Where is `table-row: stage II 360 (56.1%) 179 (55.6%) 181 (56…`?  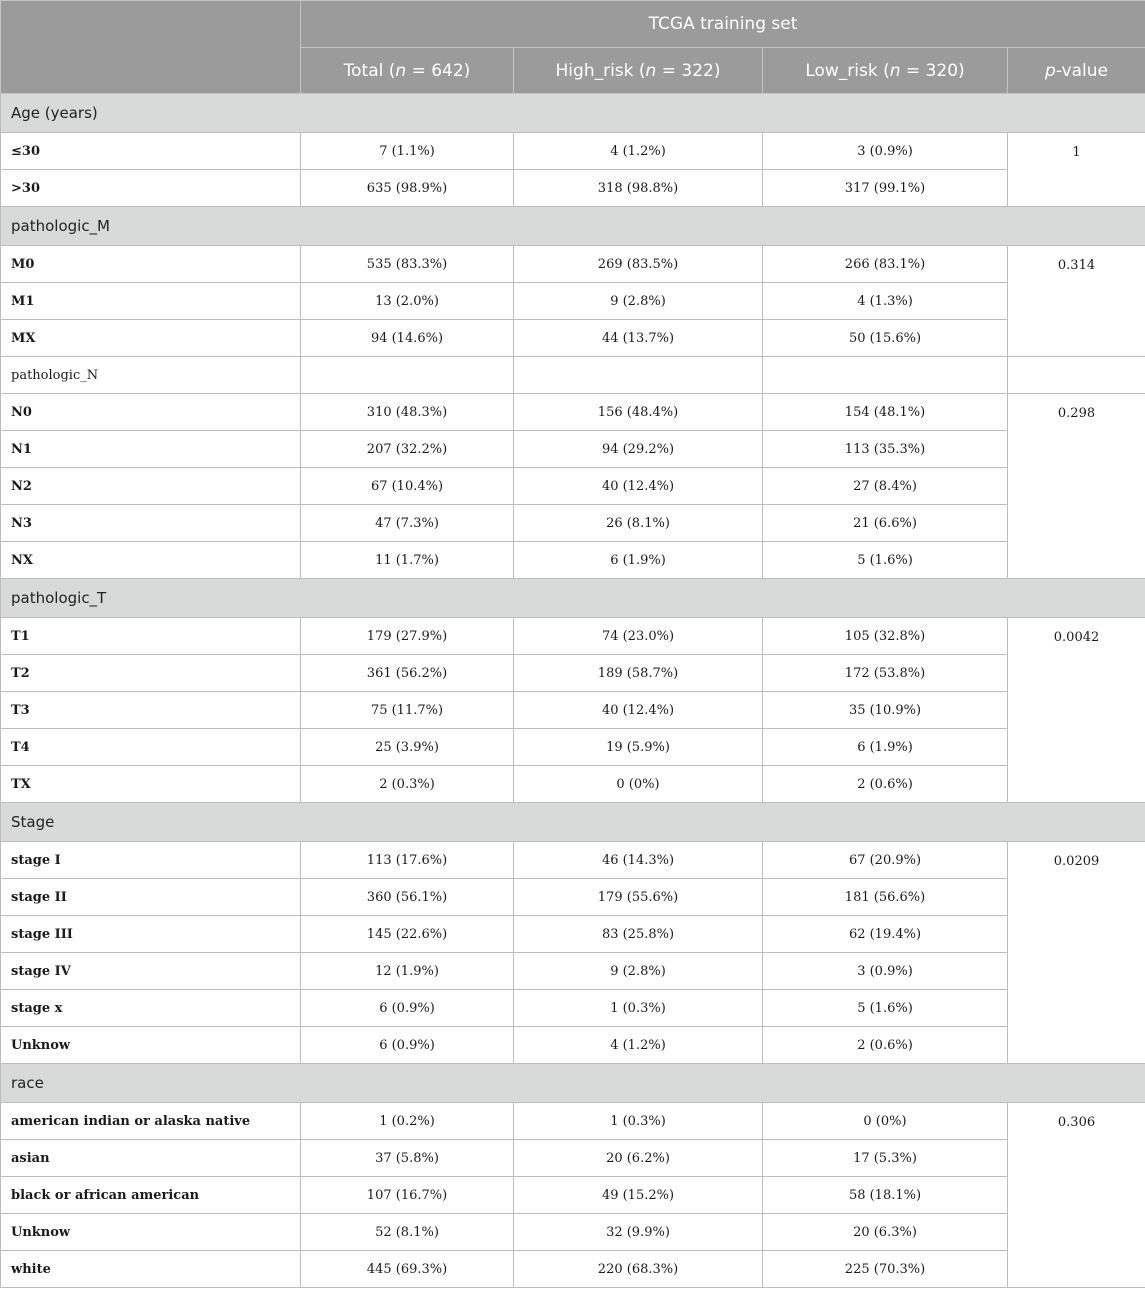
table-row: stage II 360 (56.1%) 179 (55.6%) 181 (56… is located at coordinates (572, 897).